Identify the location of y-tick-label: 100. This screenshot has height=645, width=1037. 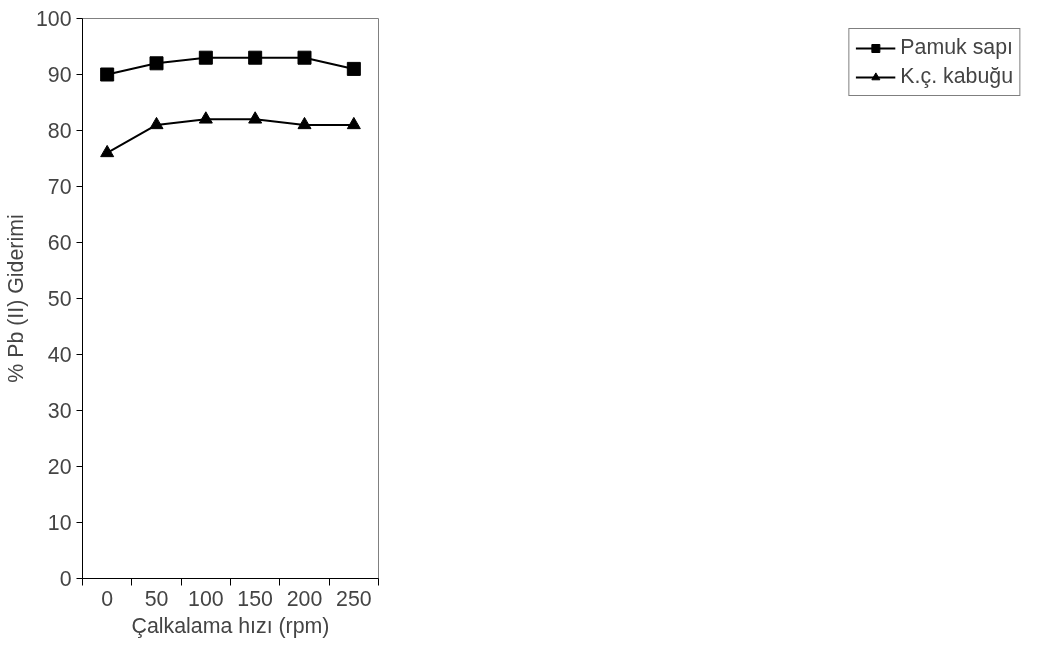
(53, 19).